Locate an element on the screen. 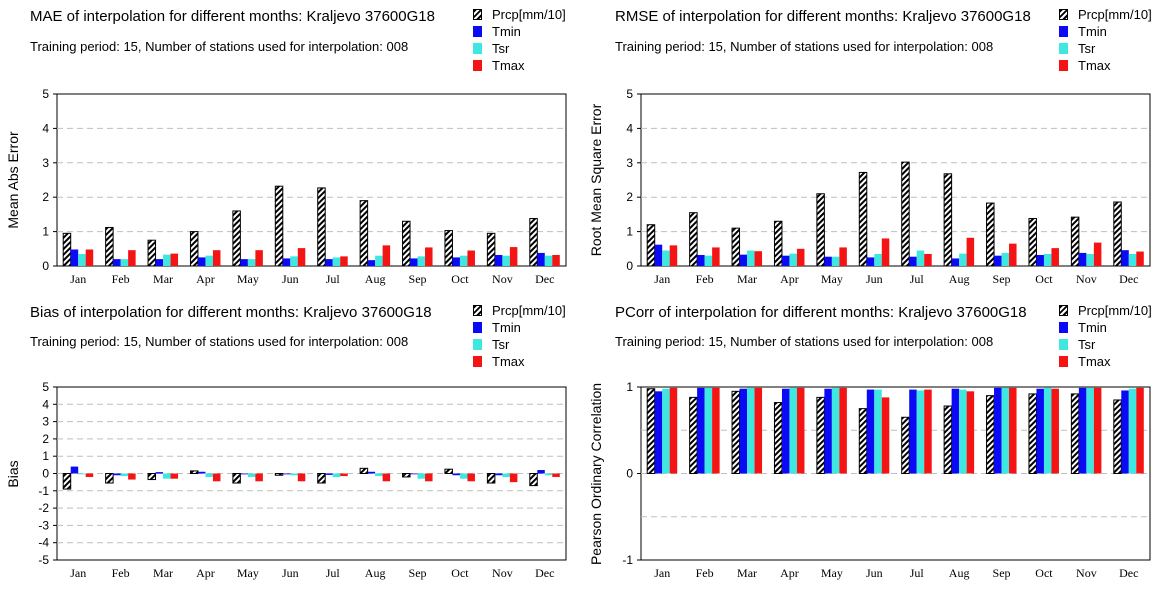 This screenshot has height=589, width=1167. y-tick-label: 4 is located at coordinates (629, 128).